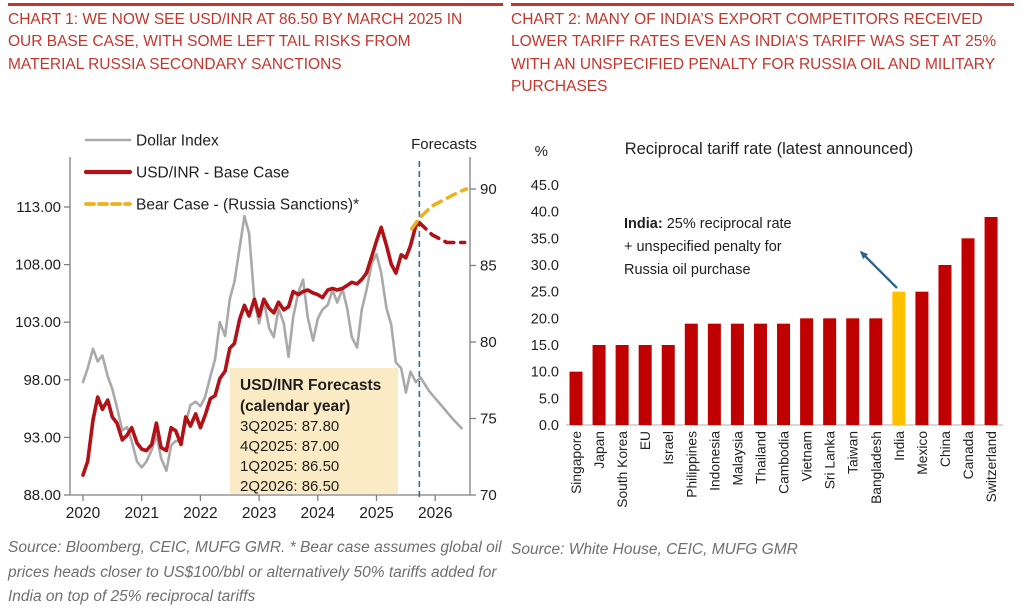 The image size is (1022, 613). What do you see at coordinates (714, 461) in the screenshot?
I see `category-label: Indonesia` at bounding box center [714, 461].